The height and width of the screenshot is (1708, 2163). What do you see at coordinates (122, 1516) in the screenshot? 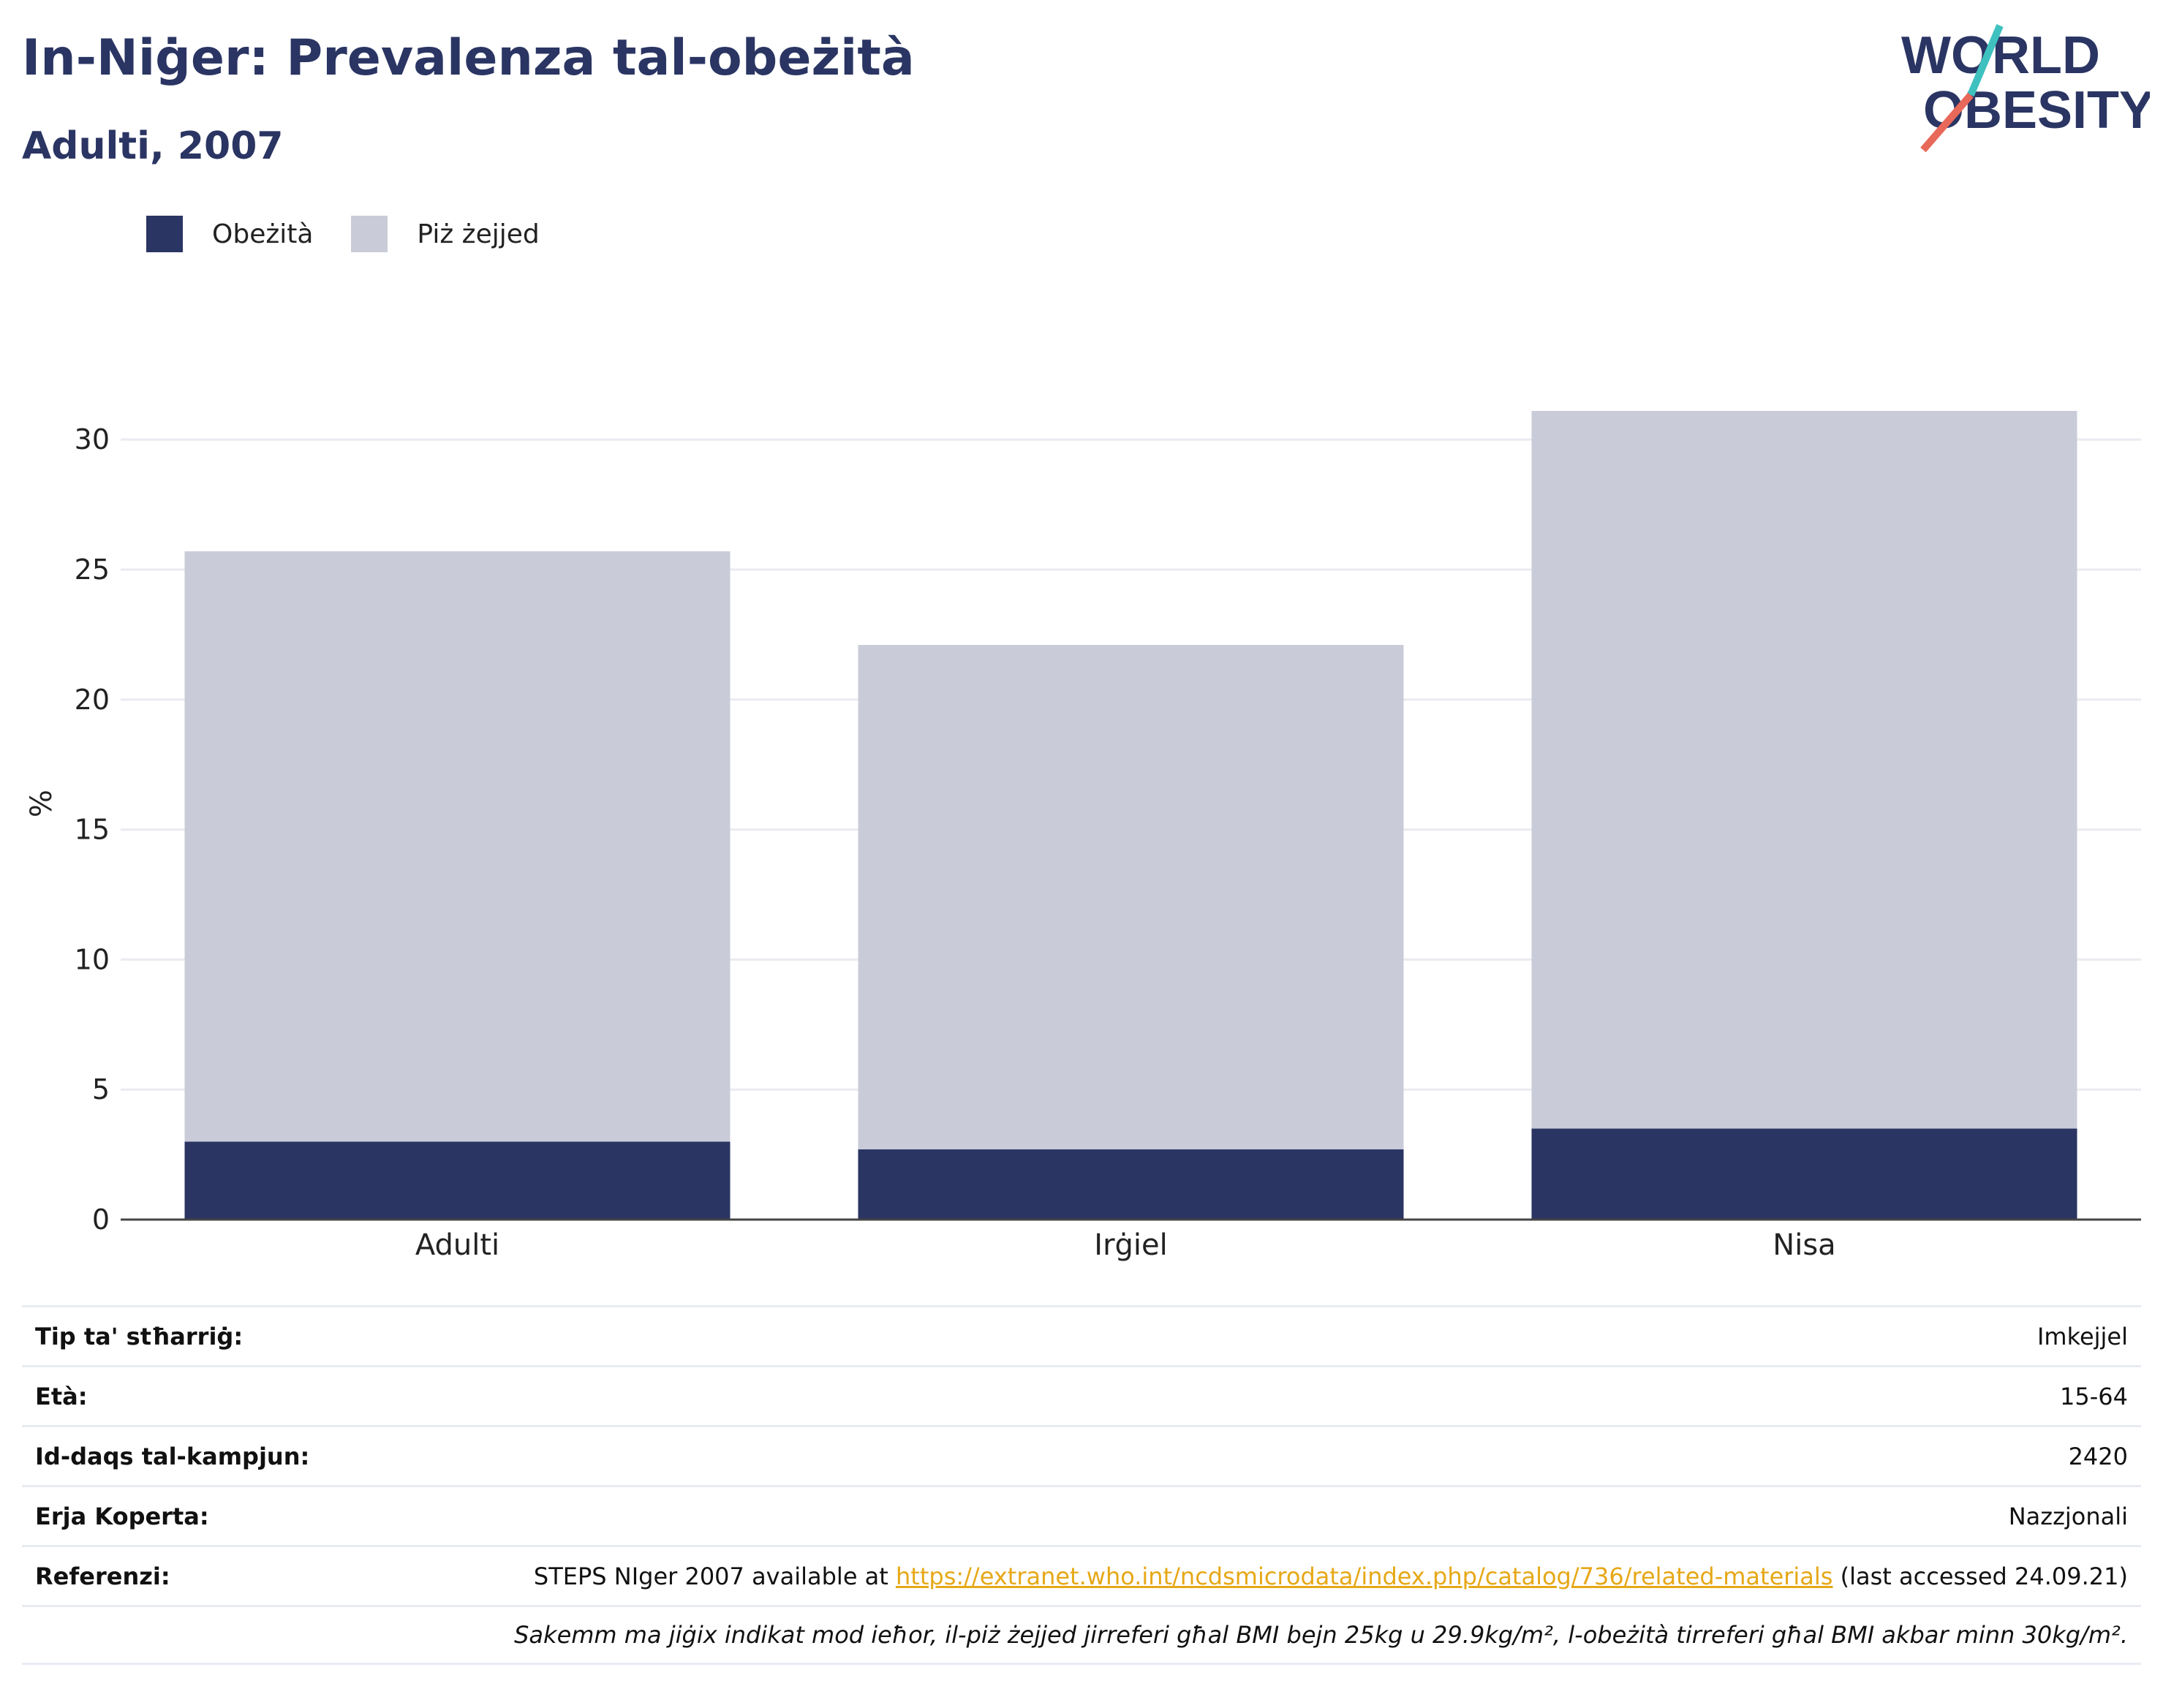
I see `info-label-area: Erja Koperta:` at bounding box center [122, 1516].